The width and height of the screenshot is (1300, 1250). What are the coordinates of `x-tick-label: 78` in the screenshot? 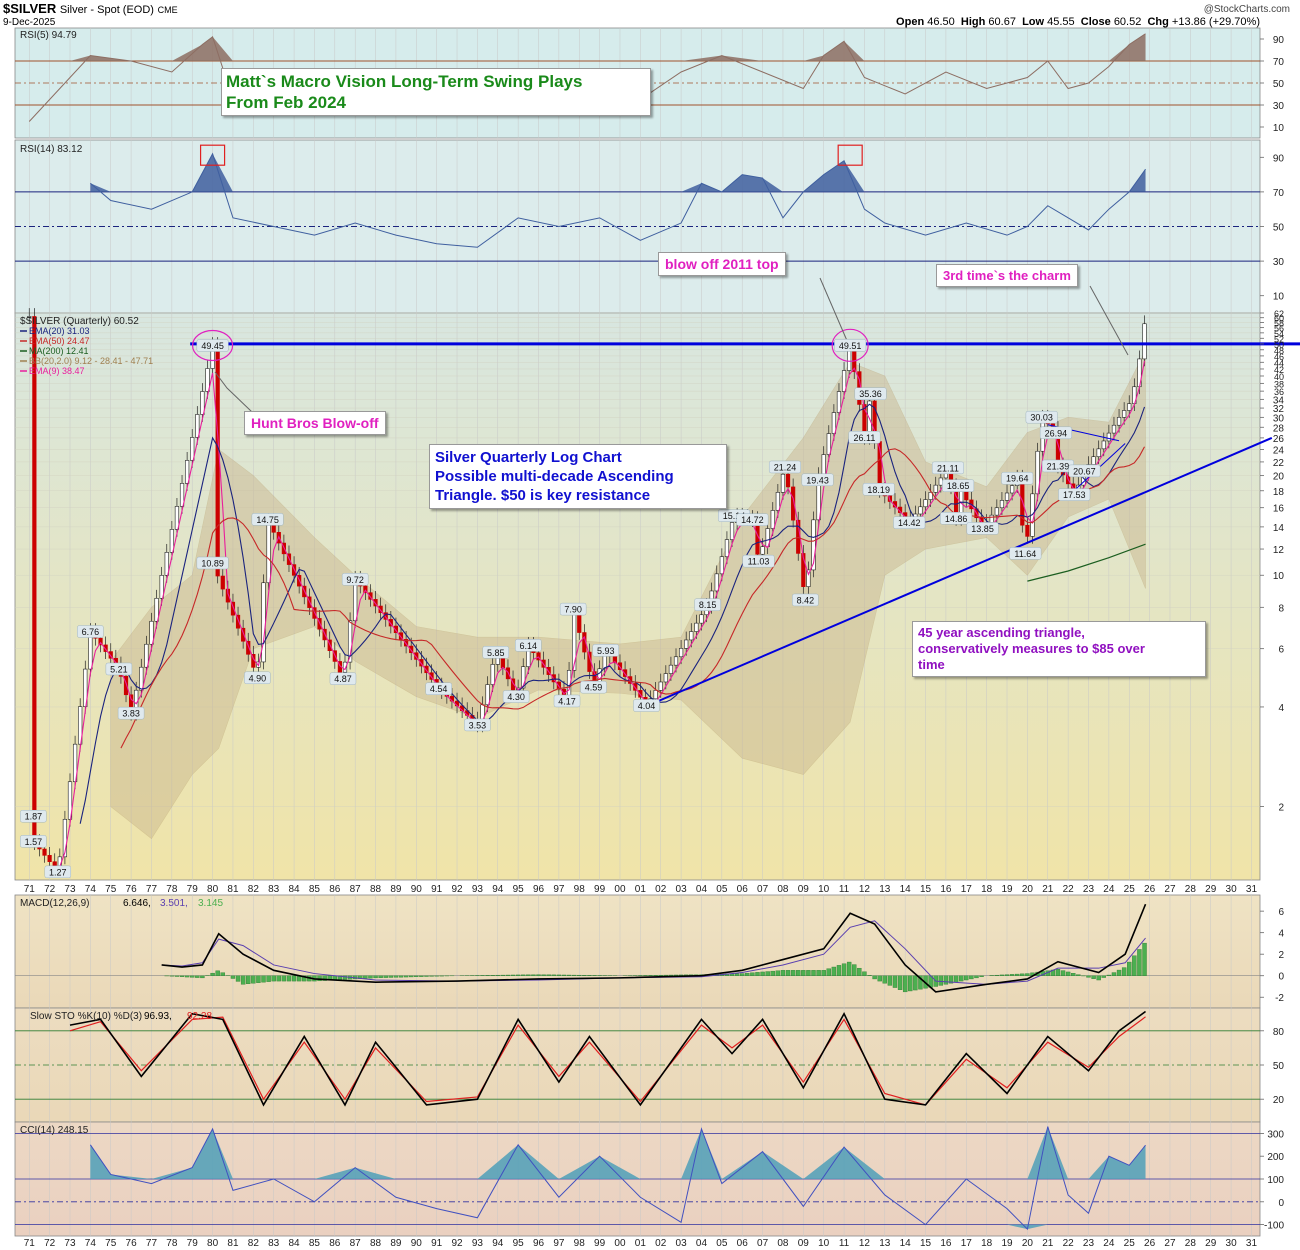 It's located at (172, 889).